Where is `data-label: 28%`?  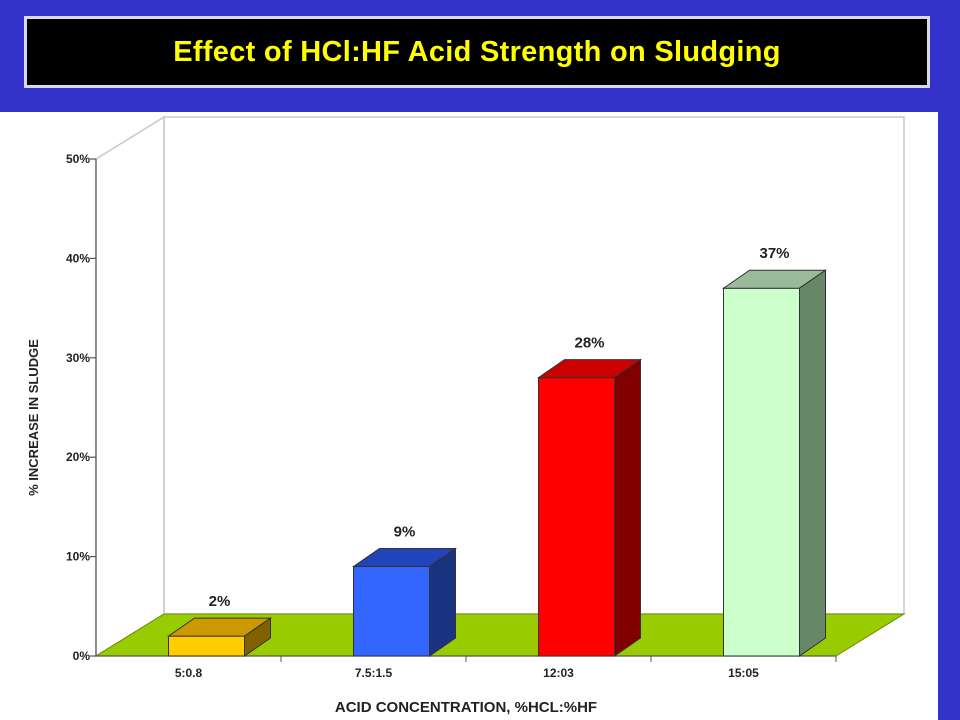 data-label: 28% is located at coordinates (589, 343).